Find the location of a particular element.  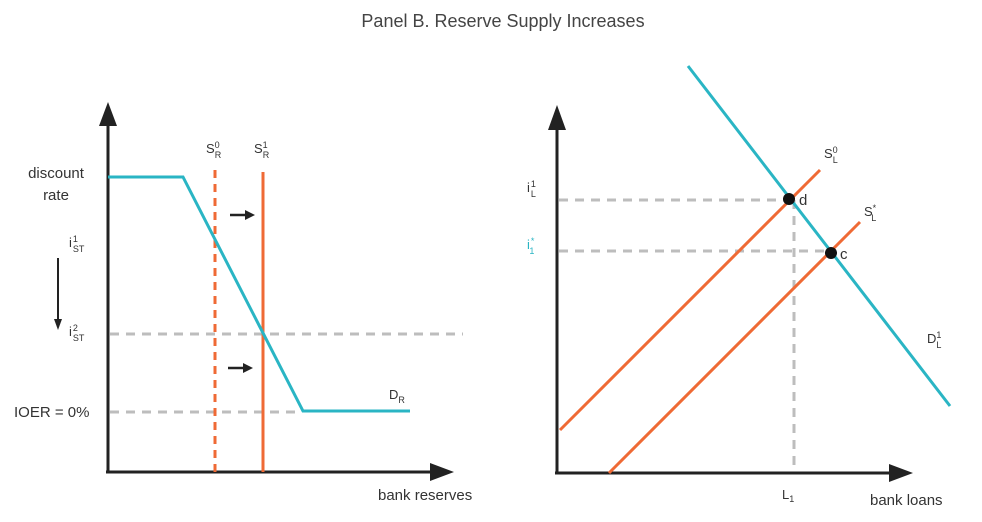

point-d is located at coordinates (789, 199).